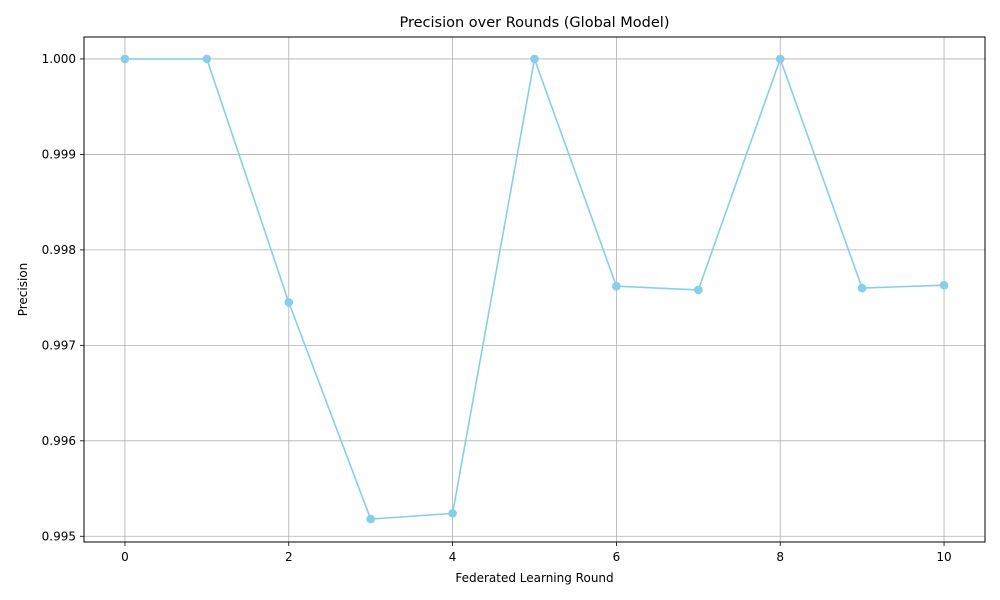 Image resolution: width=1000 pixels, height=600 pixels. I want to click on y-tick-label: 0.996, so click(59, 441).